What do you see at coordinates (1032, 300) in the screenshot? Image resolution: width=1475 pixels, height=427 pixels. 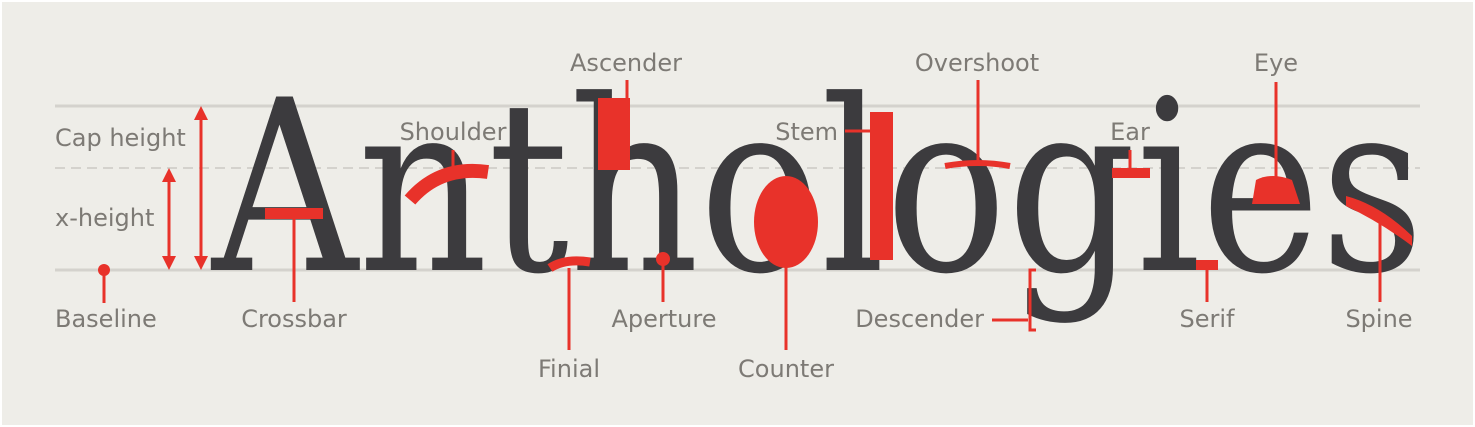 I see `descender-bracket` at bounding box center [1032, 300].